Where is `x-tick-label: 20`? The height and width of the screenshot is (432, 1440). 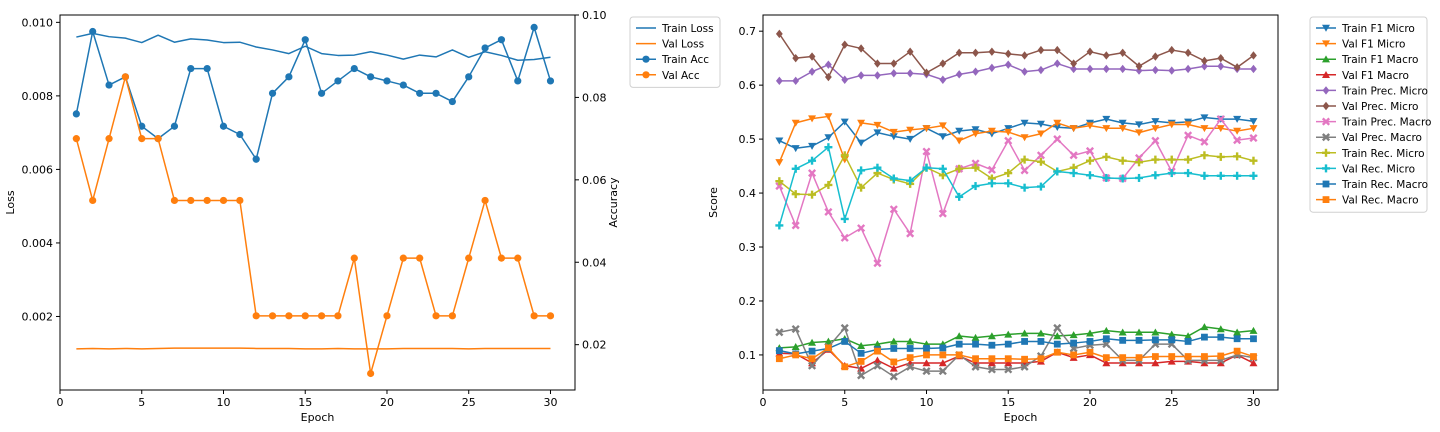 x-tick-label: 20 is located at coordinates (387, 402).